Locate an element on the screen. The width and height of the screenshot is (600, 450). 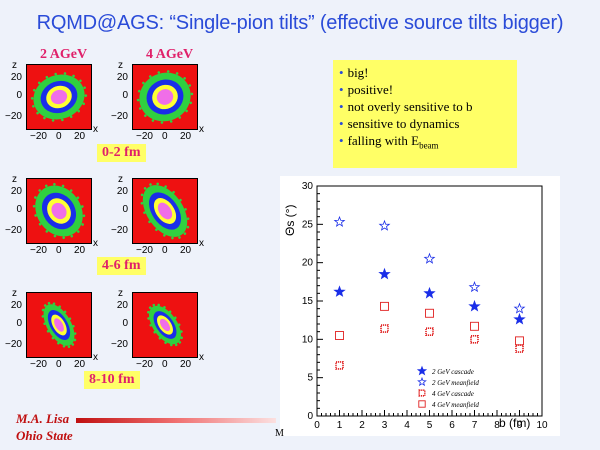
y-tick-label: 10 is located at coordinates (308, 339).